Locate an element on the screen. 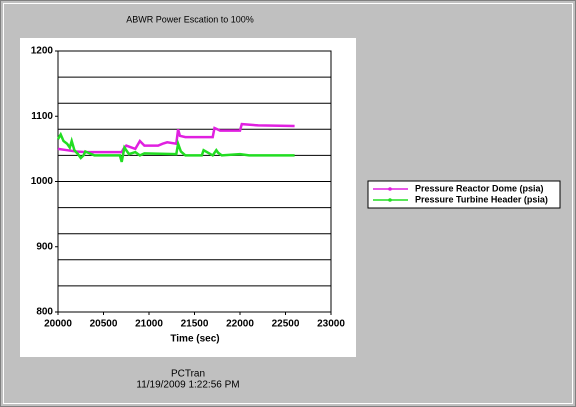 This screenshot has height=407, width=576. x-tick-label: 23000 is located at coordinates (331, 324).